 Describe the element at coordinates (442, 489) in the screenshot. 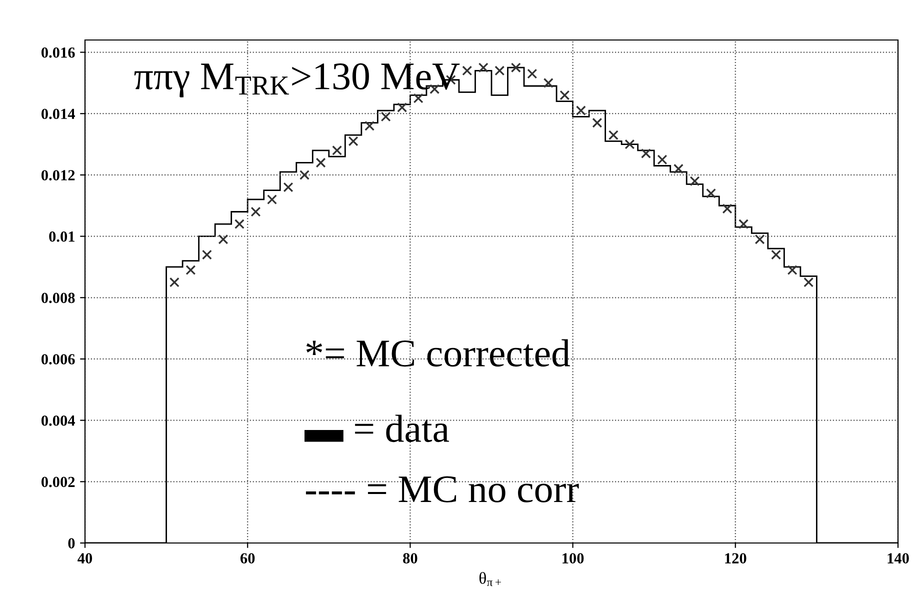

I see `annotation: ---- = MC no corr` at that location.